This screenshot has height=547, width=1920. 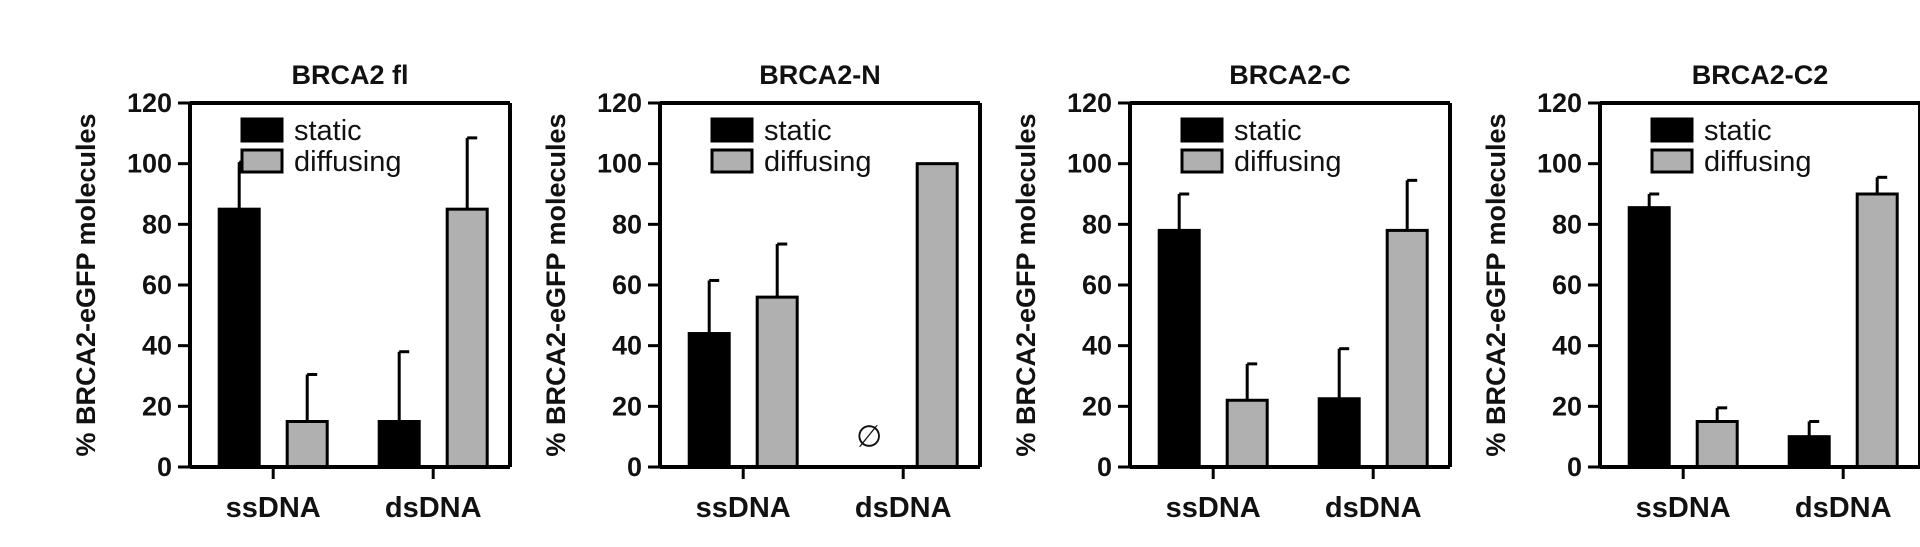 I want to click on chart-title: BRCA2 fl, so click(x=349, y=75).